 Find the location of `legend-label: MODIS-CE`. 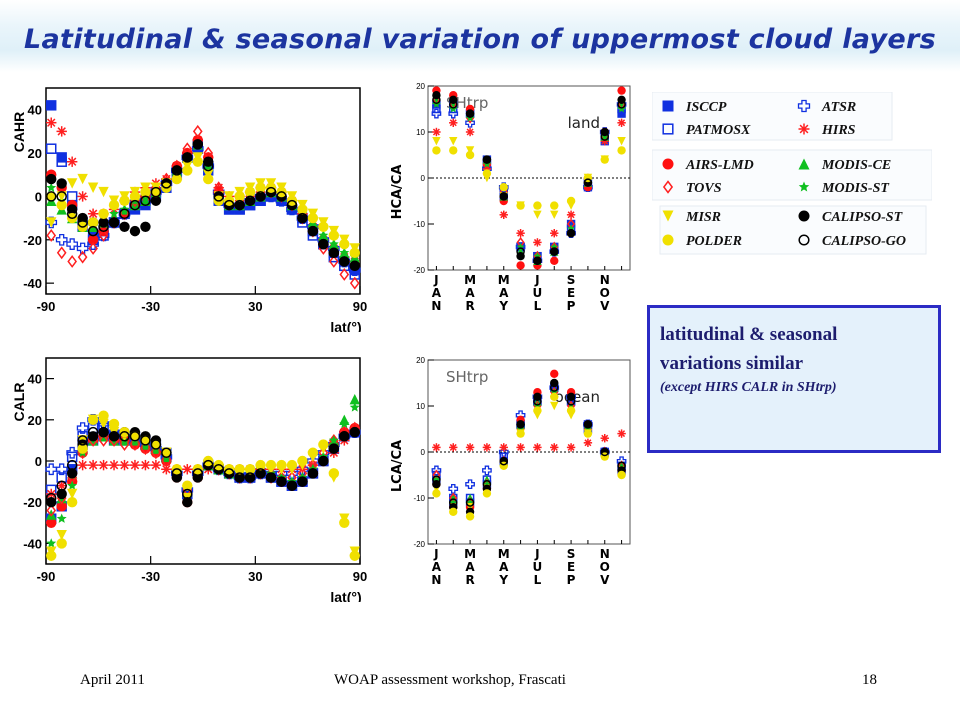

legend-label: MODIS-CE is located at coordinates (856, 165).